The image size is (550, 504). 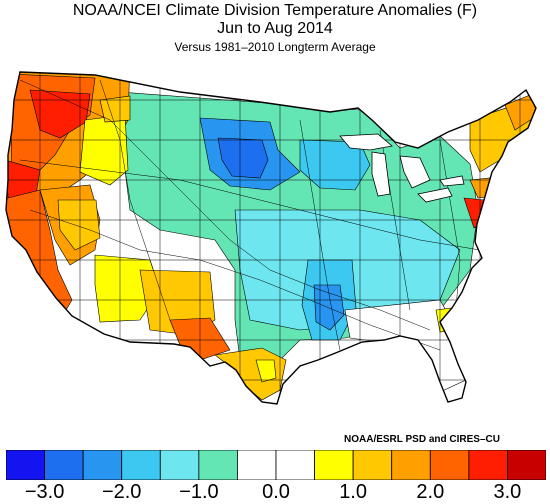 I want to click on scale-tick-label: −1.0, so click(x=199, y=492).